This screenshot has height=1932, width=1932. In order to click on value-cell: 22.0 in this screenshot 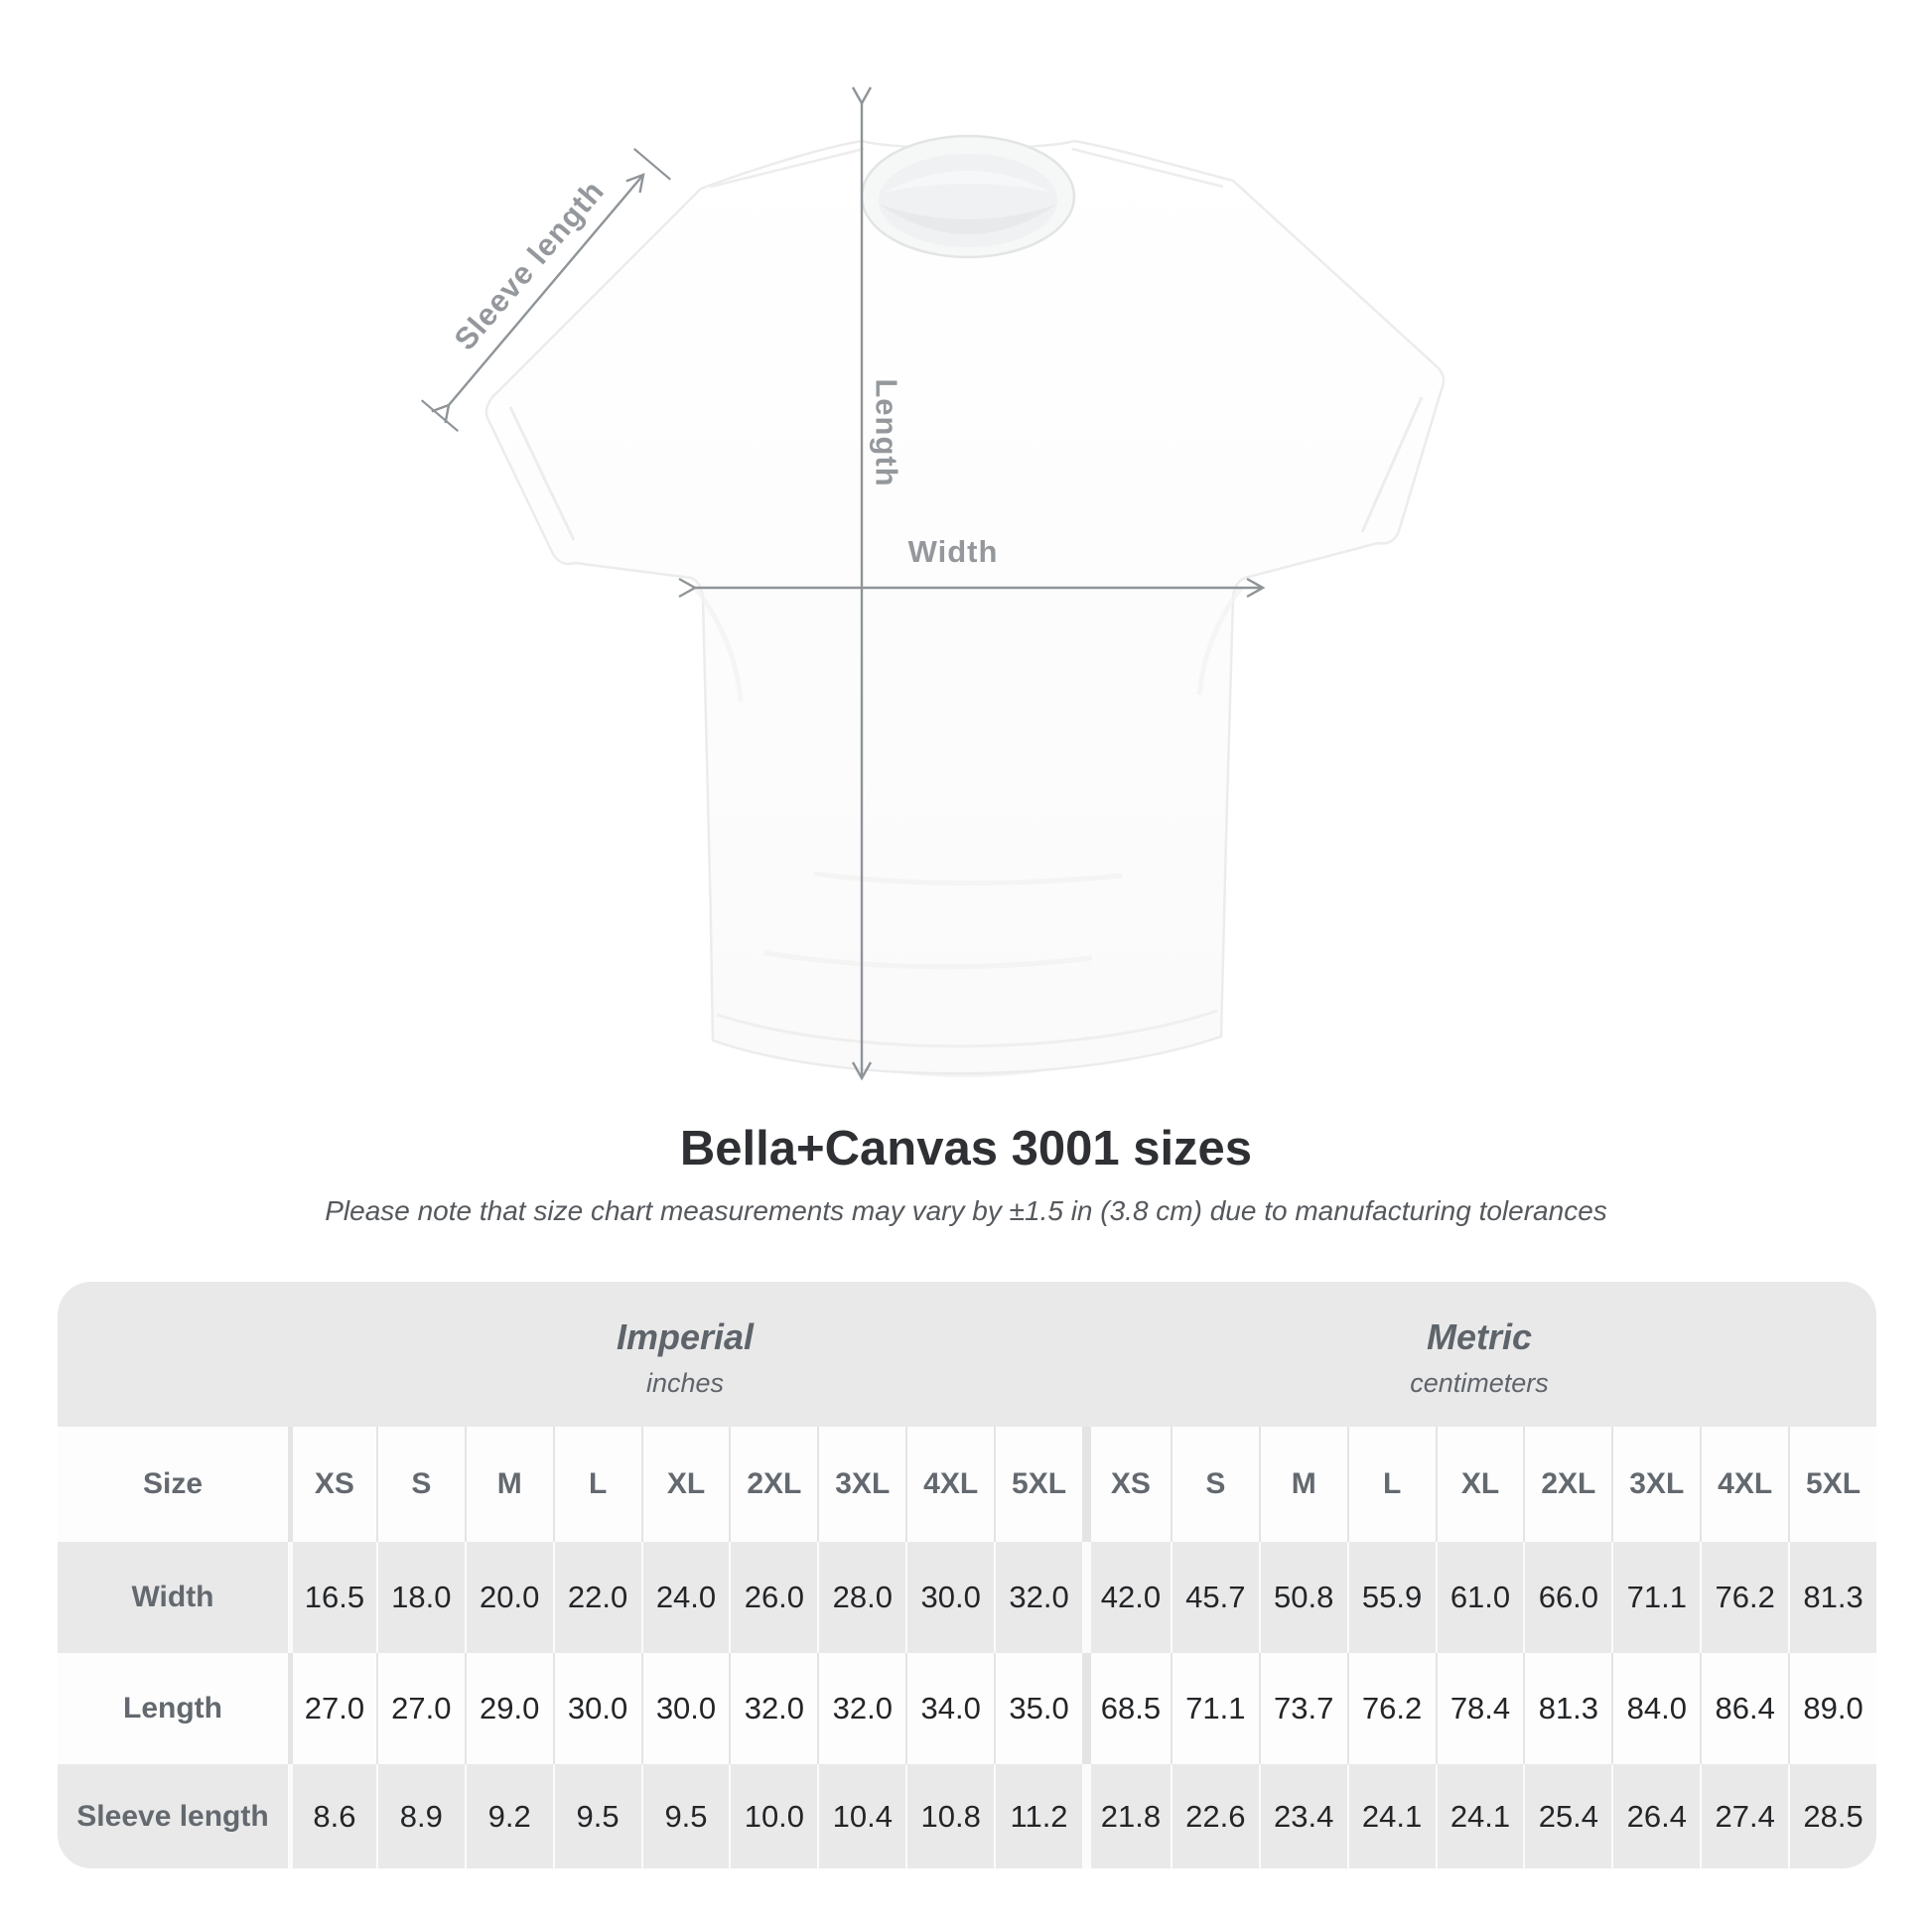, I will do `click(597, 1597)`.